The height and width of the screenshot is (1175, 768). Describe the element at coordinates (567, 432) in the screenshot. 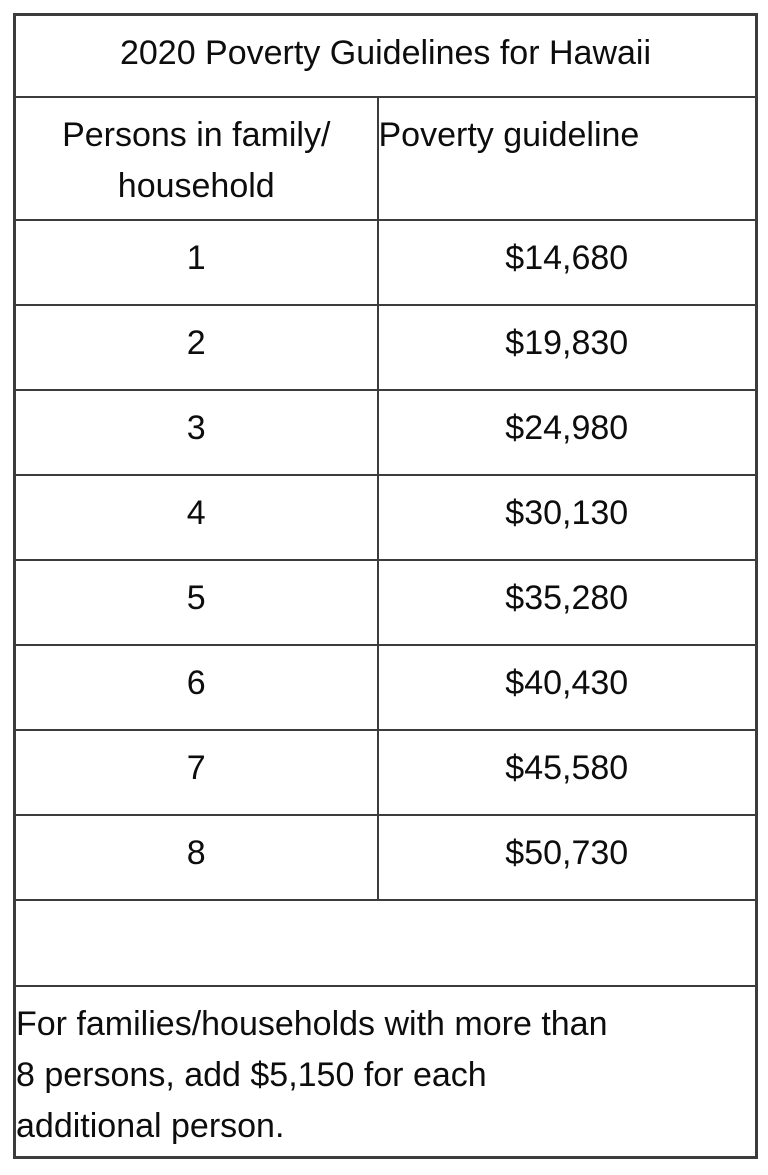

I see `amount-cell: $24,980` at that location.